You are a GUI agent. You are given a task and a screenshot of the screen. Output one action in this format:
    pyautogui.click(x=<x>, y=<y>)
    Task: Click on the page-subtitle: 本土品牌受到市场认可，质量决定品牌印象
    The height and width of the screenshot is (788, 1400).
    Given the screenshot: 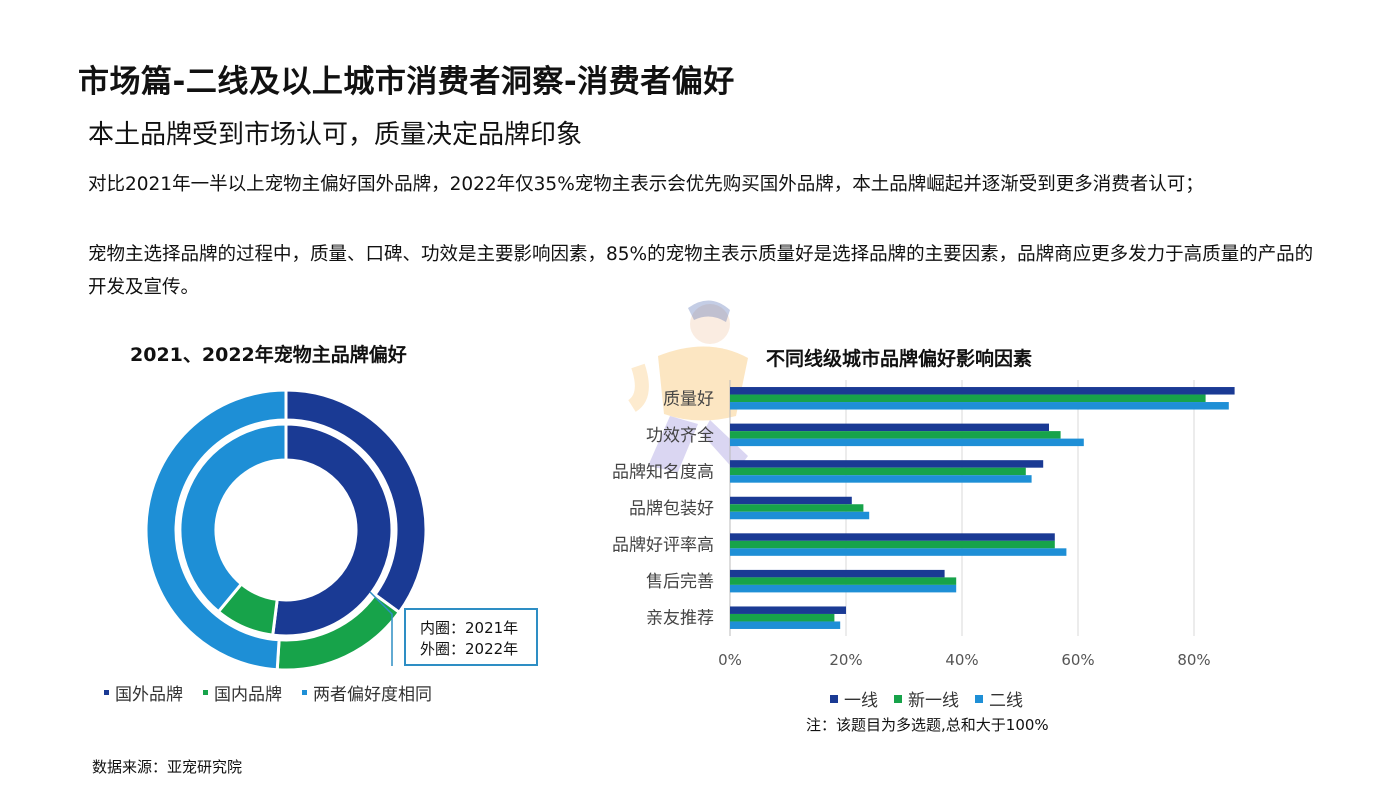 What is the action you would take?
    pyautogui.click(x=335, y=135)
    